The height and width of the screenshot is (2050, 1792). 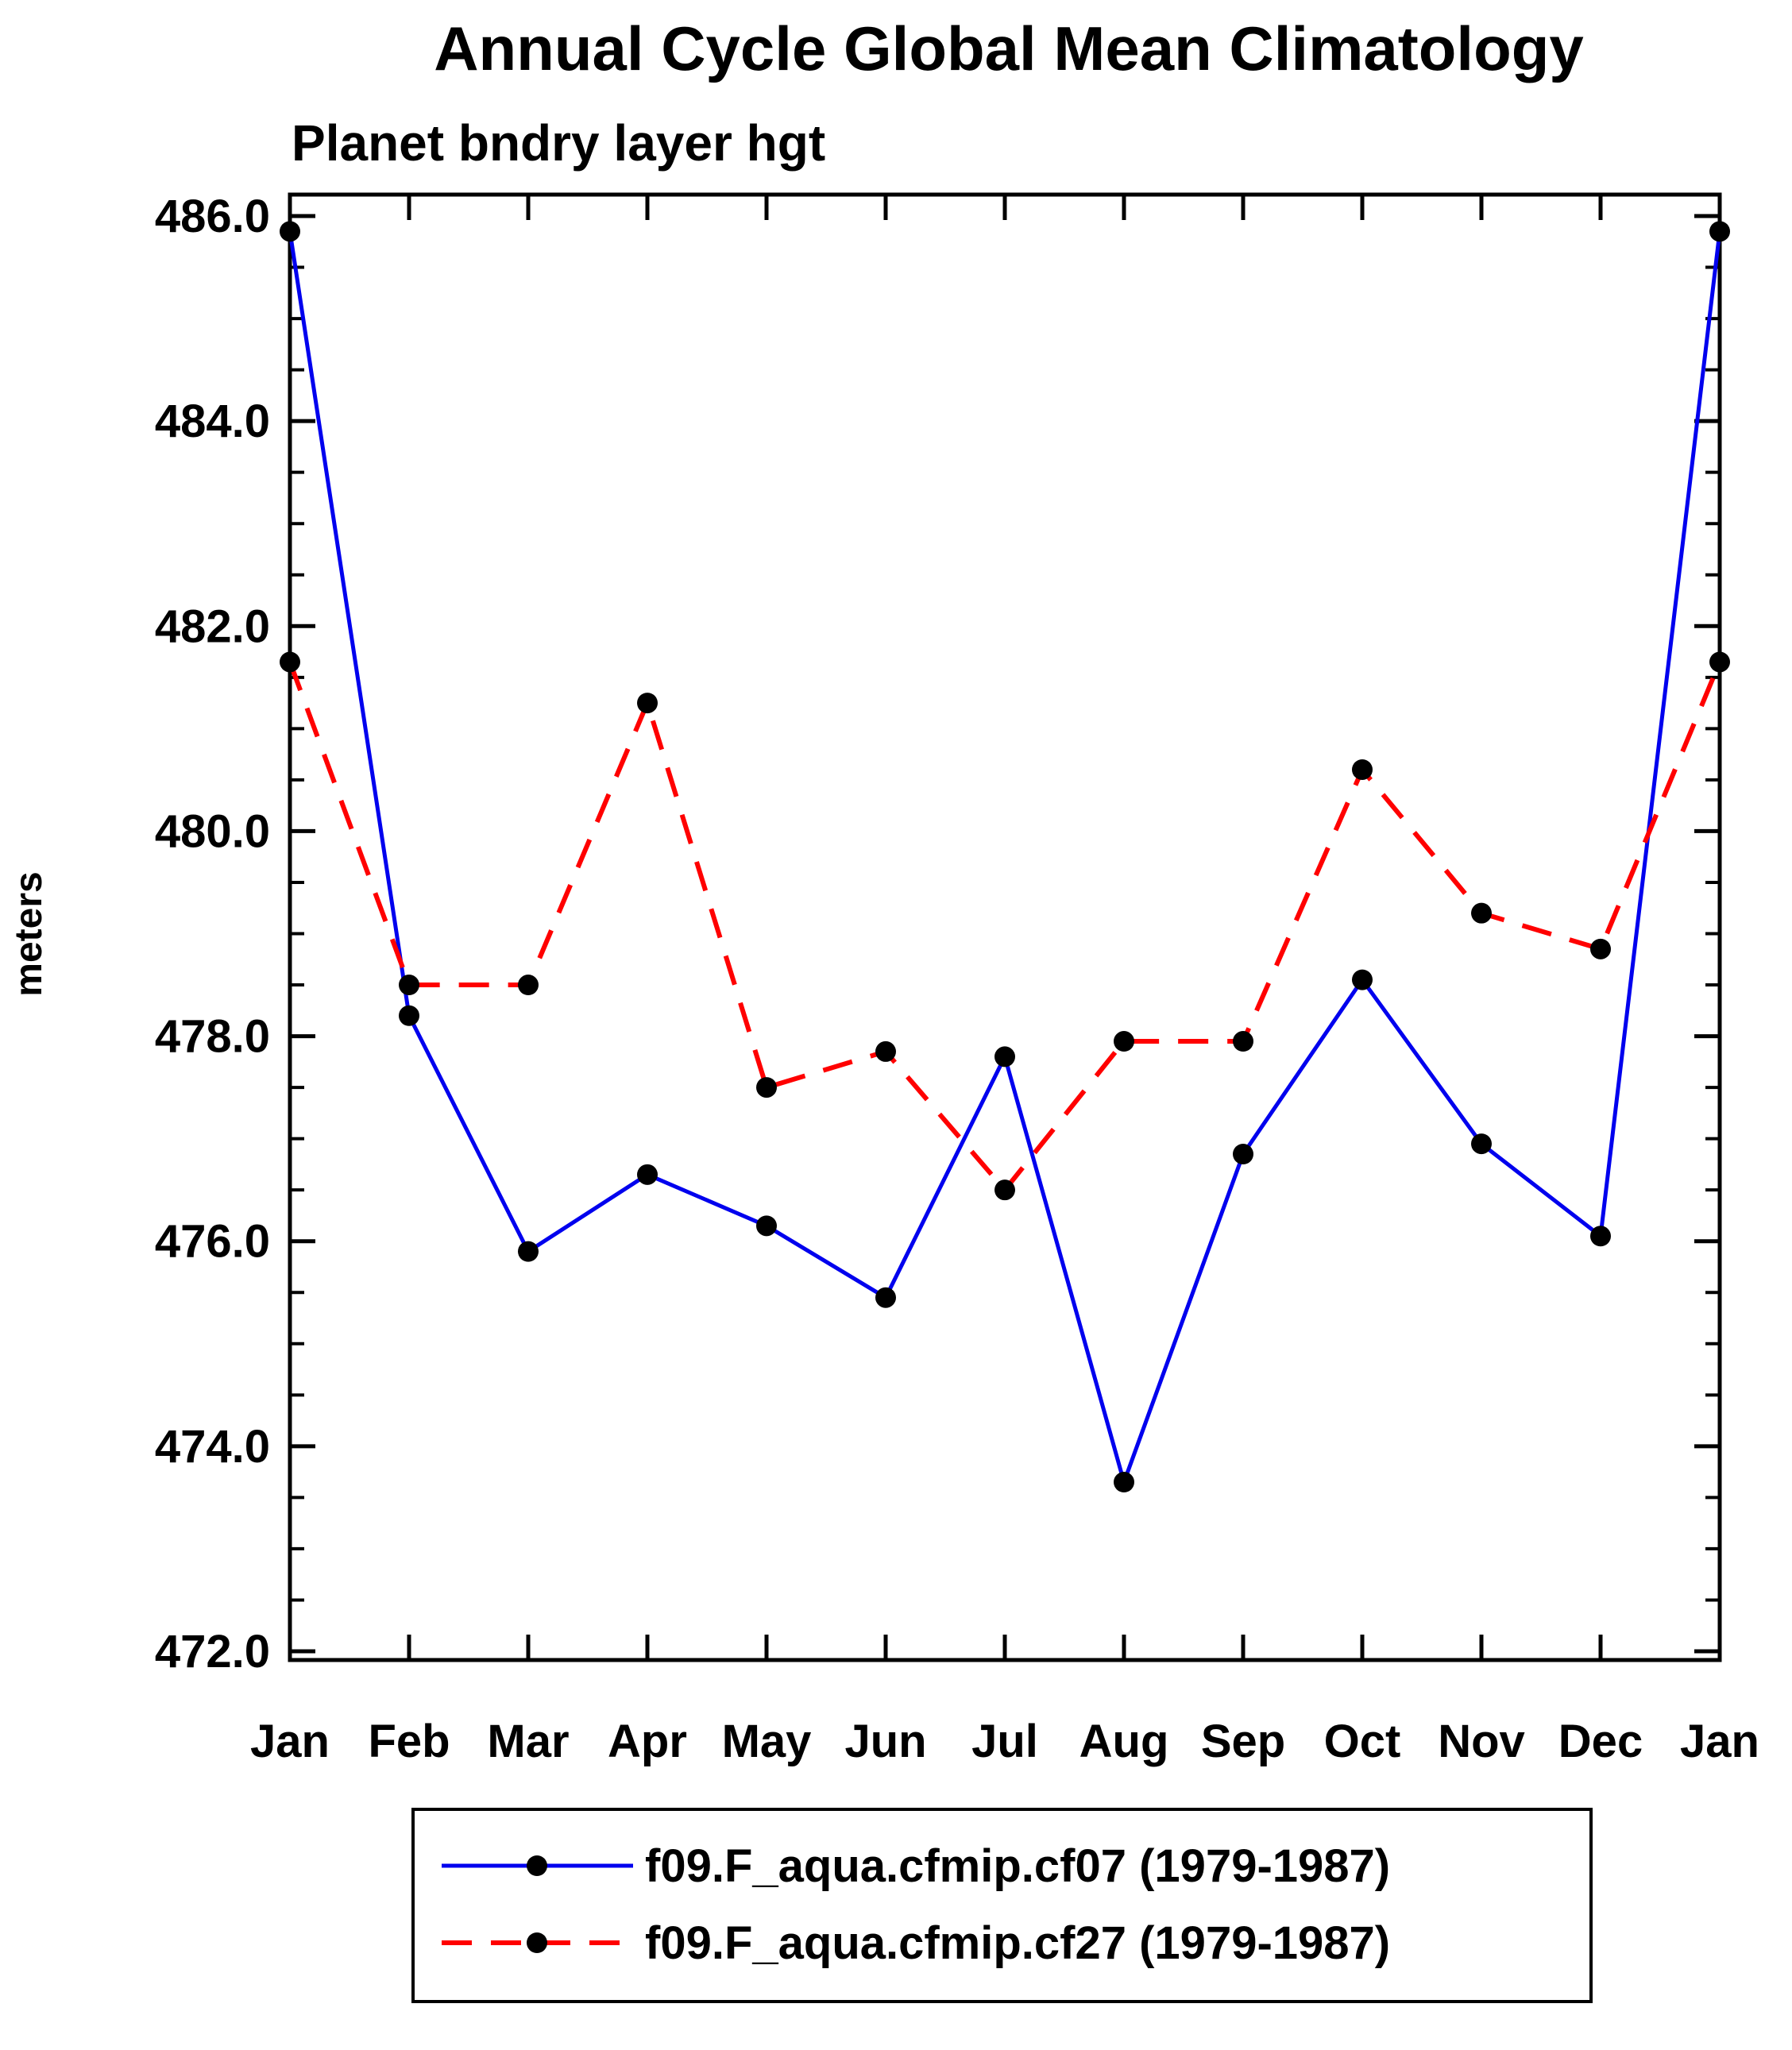 I want to click on x-tick-label: Feb, so click(x=409, y=1742).